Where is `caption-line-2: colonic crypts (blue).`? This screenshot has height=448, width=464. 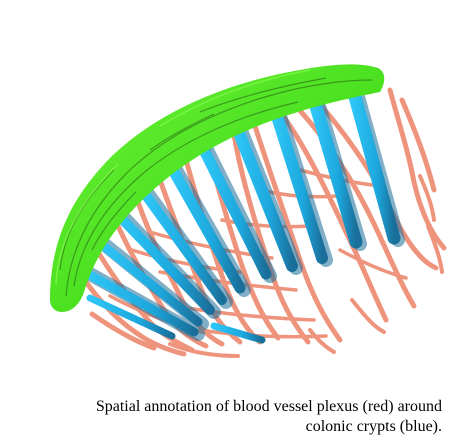 caption-line-2: colonic crypts (blue). is located at coordinates (373, 426).